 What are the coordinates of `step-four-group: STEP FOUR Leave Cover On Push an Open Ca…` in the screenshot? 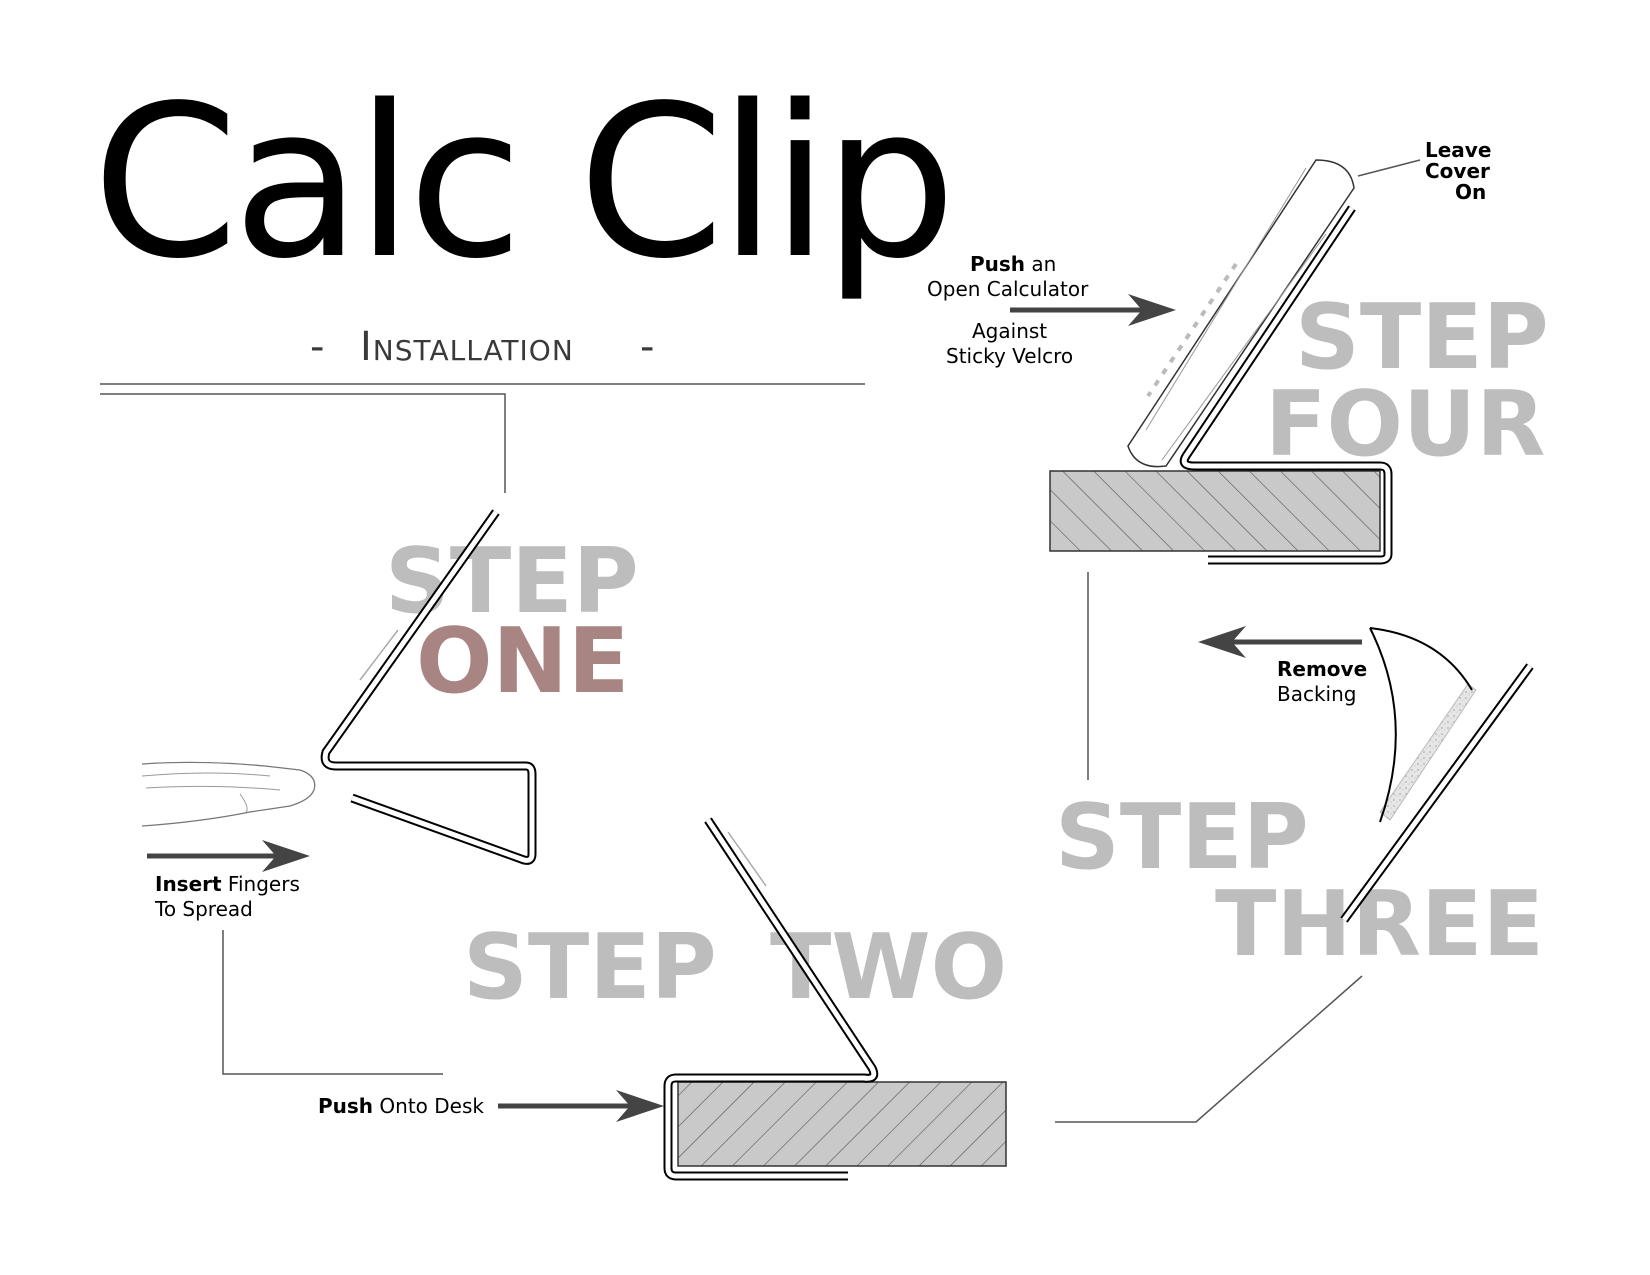 It's located at (1238, 351).